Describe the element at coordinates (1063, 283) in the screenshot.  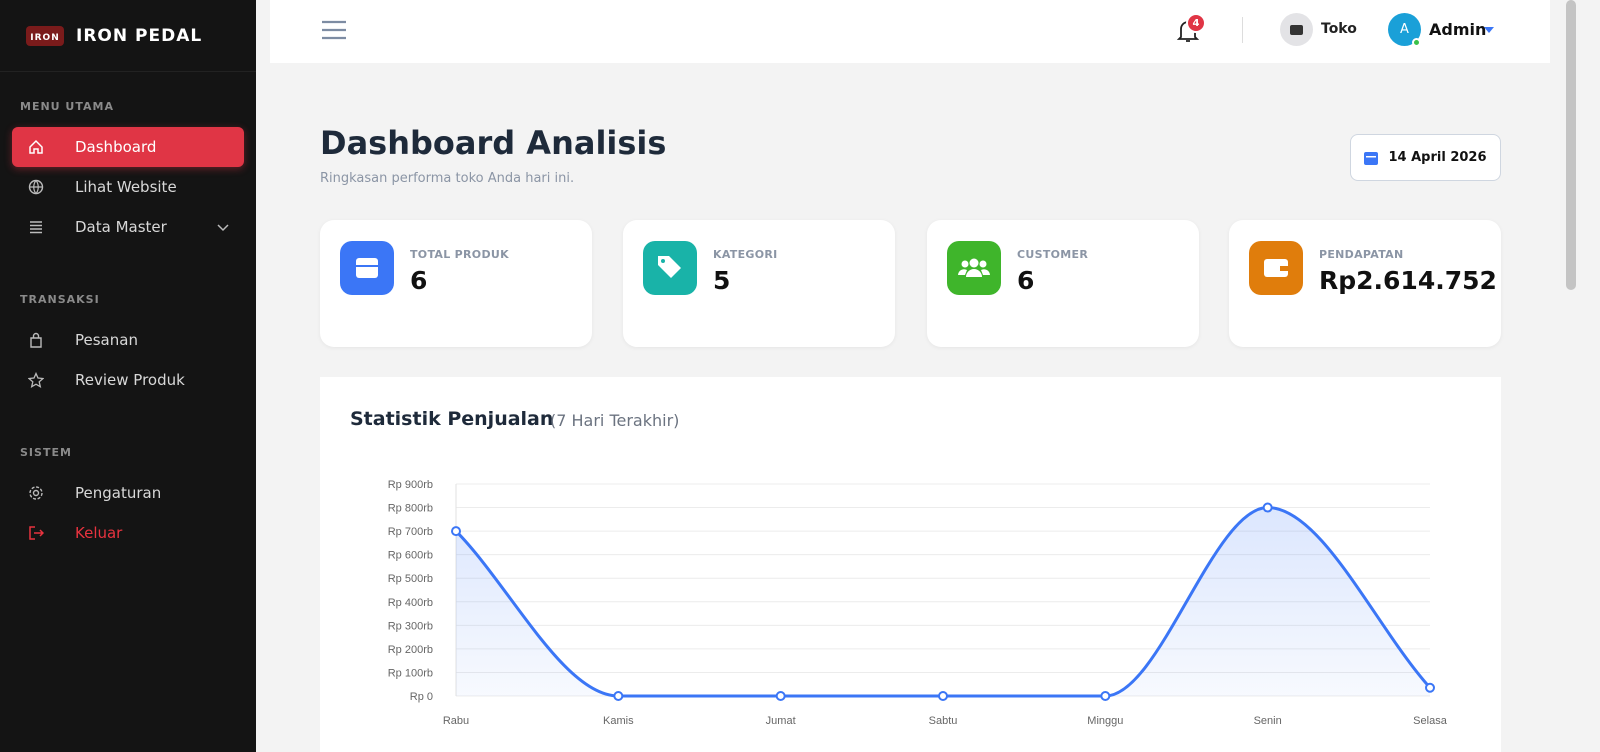
I see `stat-card: CUSTOMER 6` at that location.